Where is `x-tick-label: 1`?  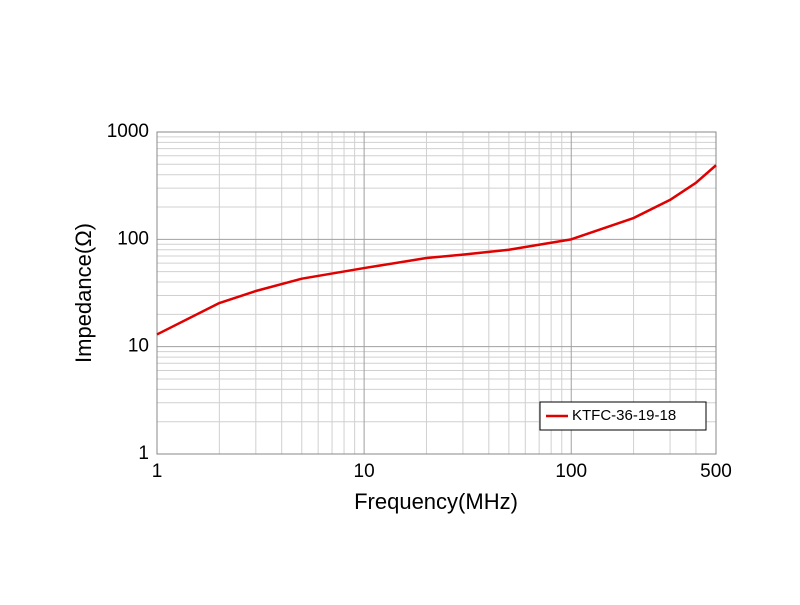 x-tick-label: 1 is located at coordinates (157, 471).